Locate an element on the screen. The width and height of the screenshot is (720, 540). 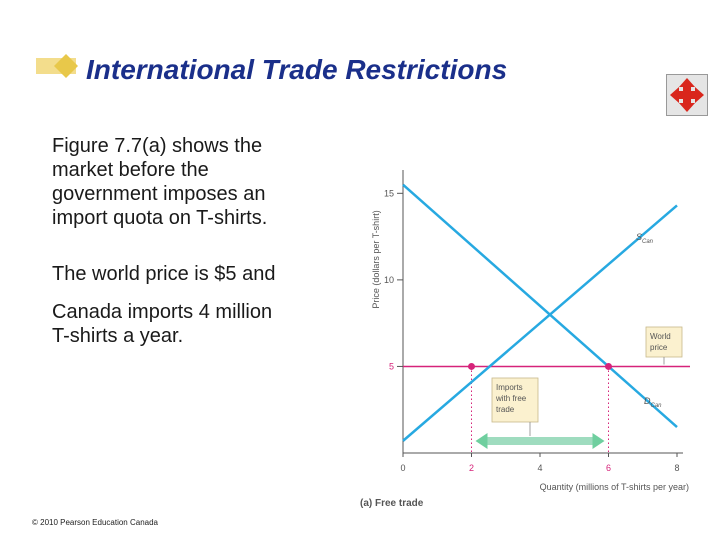
imports-label: with free is located at coordinates (511, 398).